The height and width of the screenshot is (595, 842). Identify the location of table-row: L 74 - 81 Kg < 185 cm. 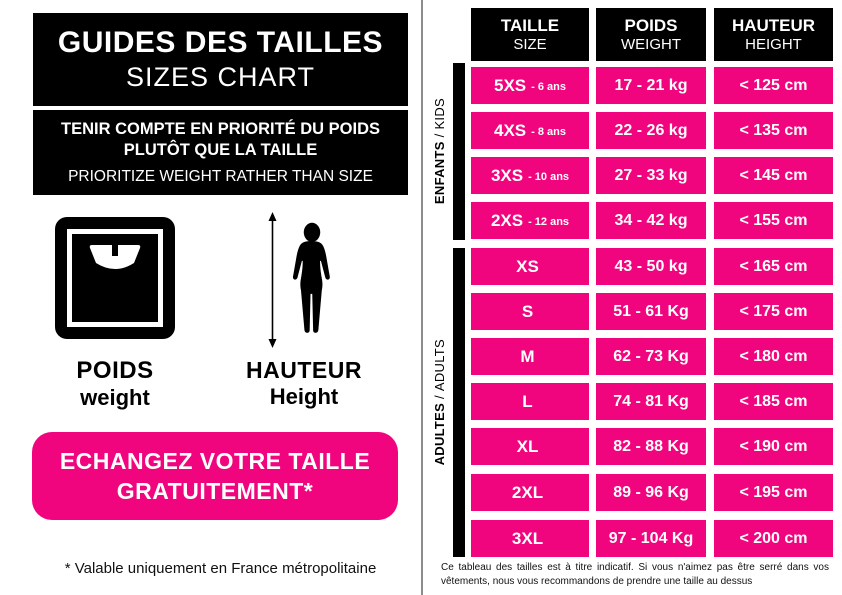
(652, 401).